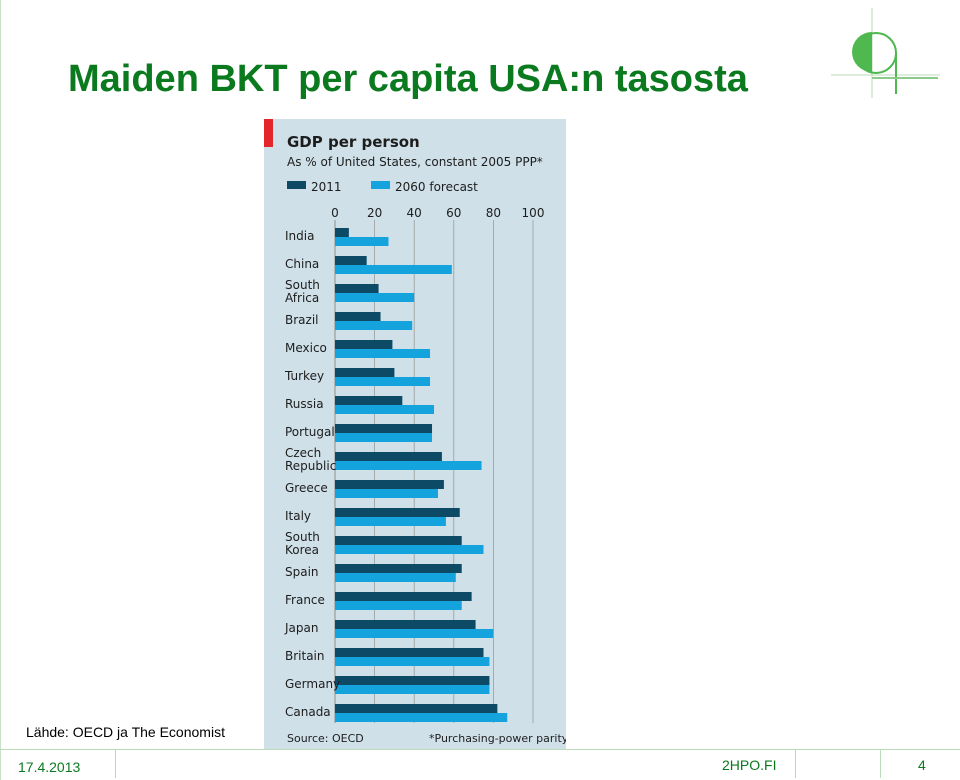 This screenshot has width=960, height=780. Describe the element at coordinates (493, 213) in the screenshot. I see `x-tick-label: 80` at that location.